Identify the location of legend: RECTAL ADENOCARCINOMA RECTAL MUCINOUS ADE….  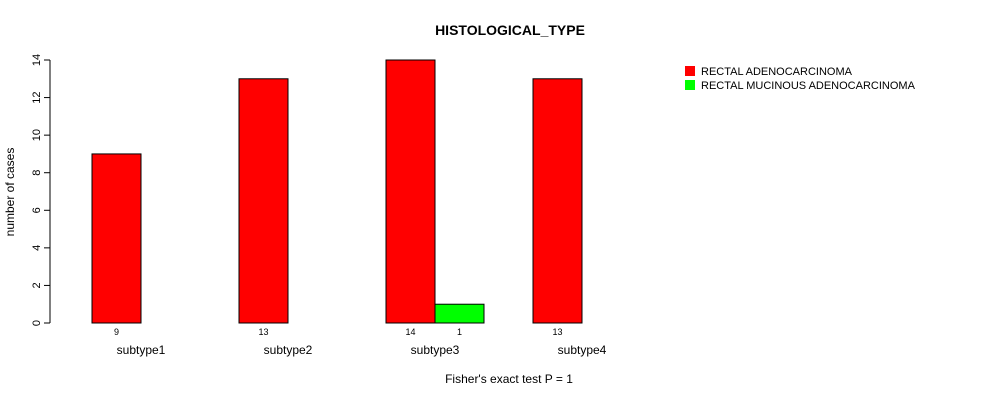
(800, 79).